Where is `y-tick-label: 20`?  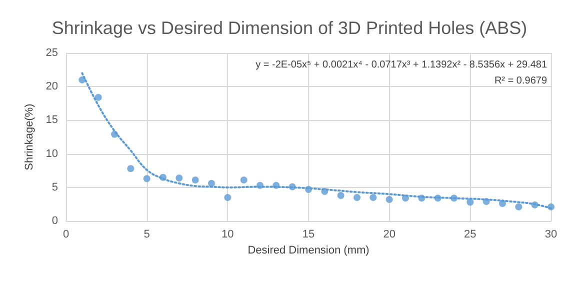 y-tick-label: 20 is located at coordinates (52, 86).